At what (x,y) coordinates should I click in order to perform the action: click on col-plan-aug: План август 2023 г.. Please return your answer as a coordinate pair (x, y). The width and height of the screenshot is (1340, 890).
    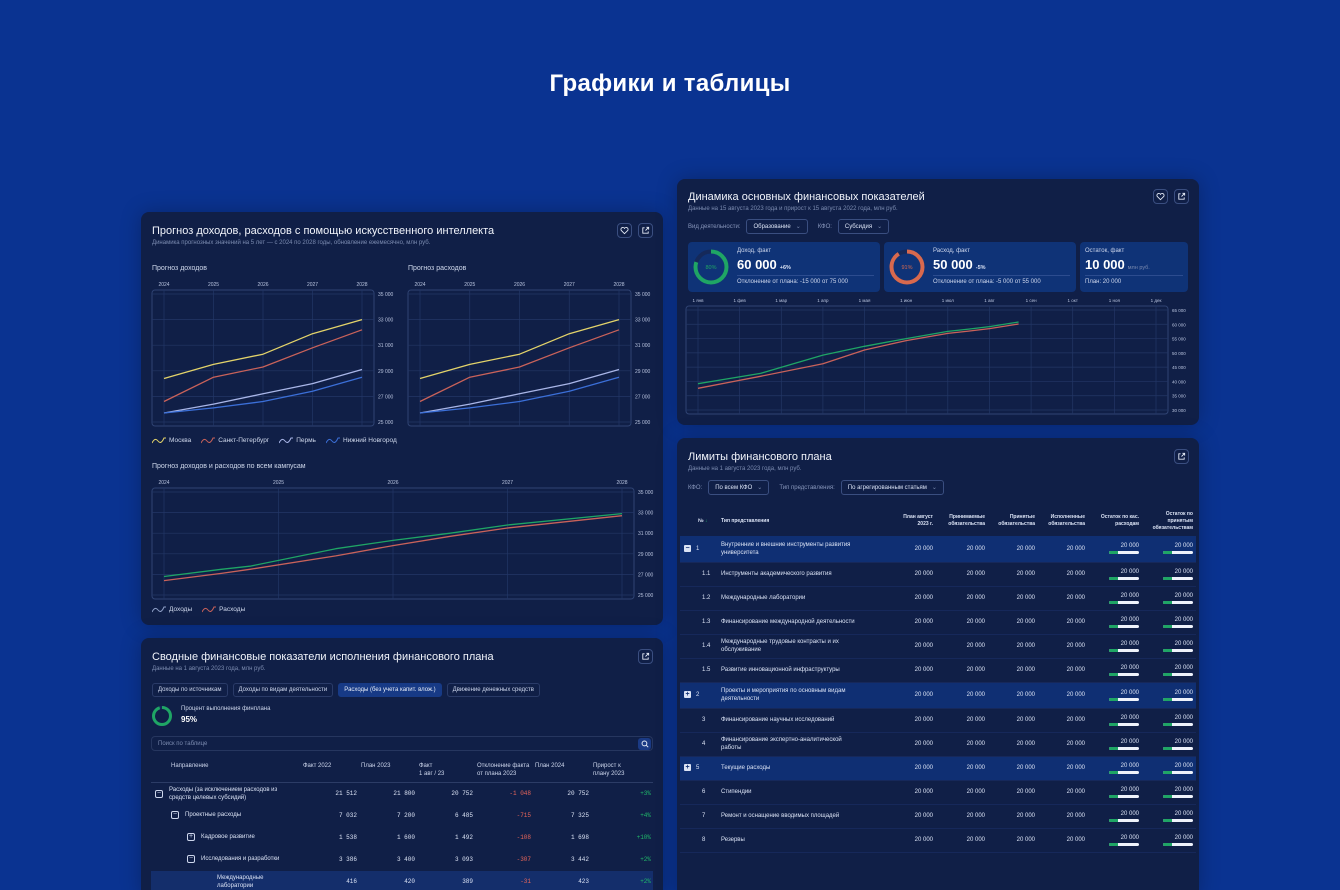
    Looking at the image, I should click on (918, 520).